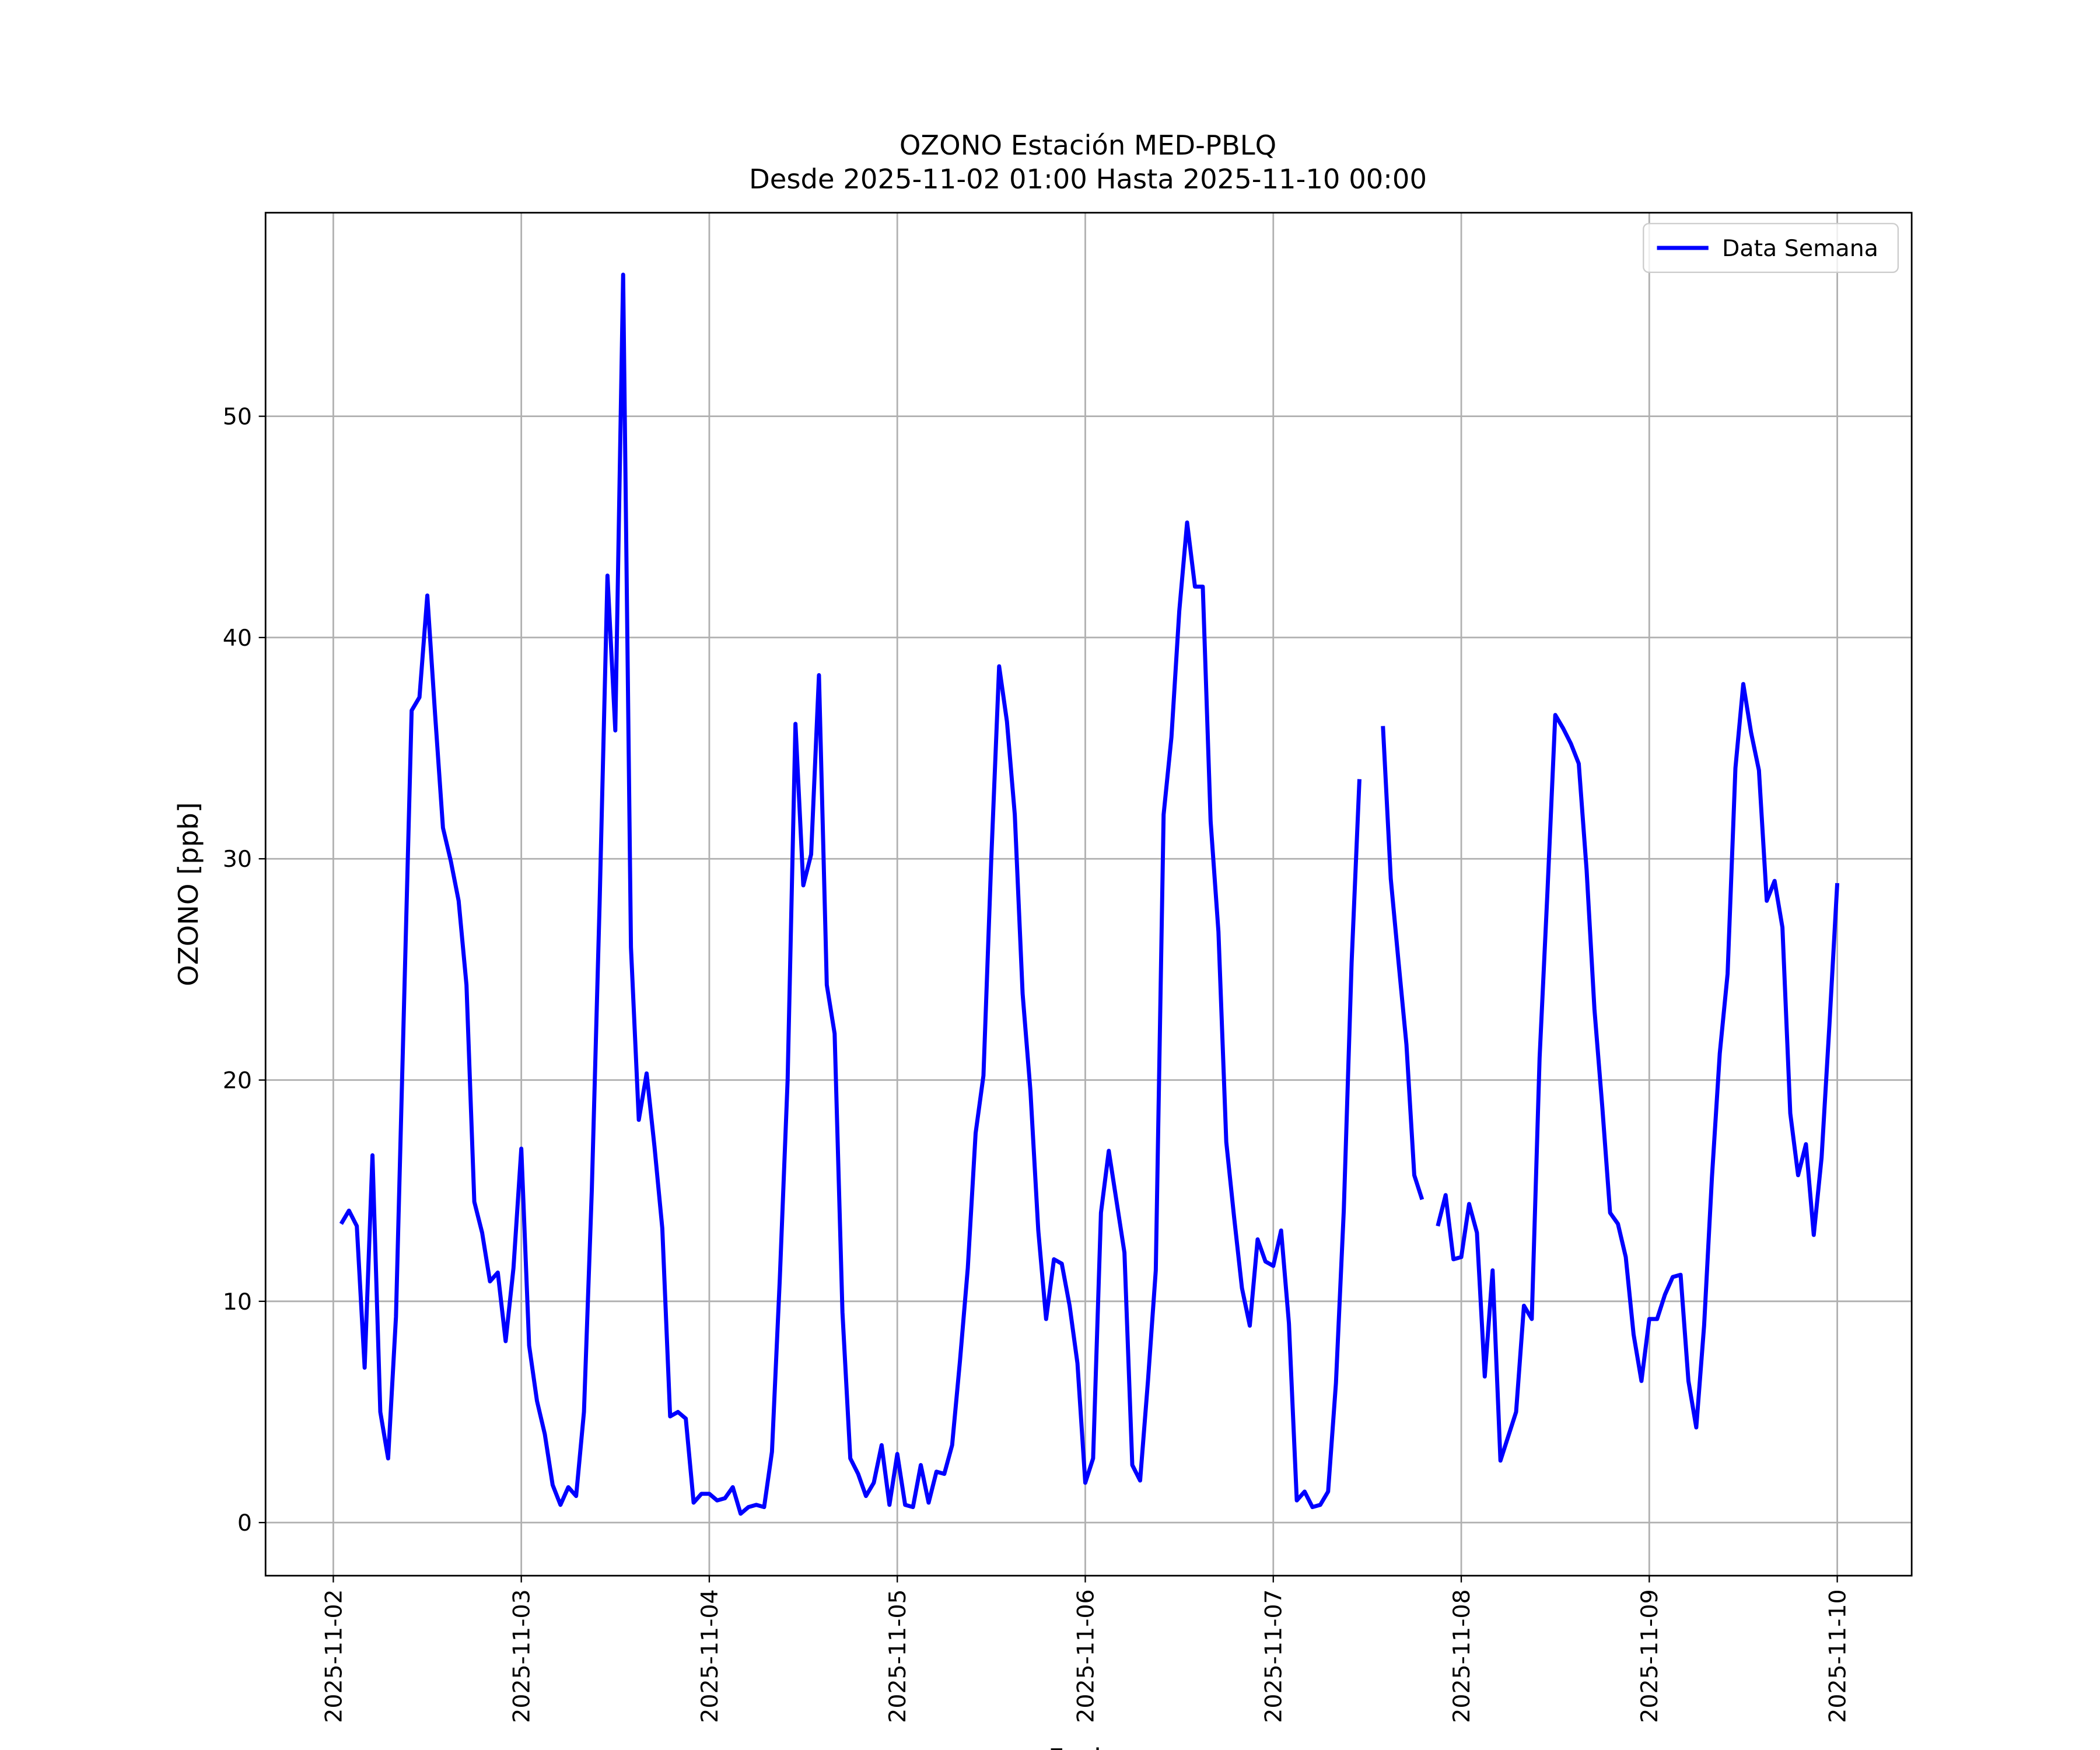 This screenshot has height=1750, width=2100. Describe the element at coordinates (237, 638) in the screenshot. I see `y-tick-label: 40` at that location.